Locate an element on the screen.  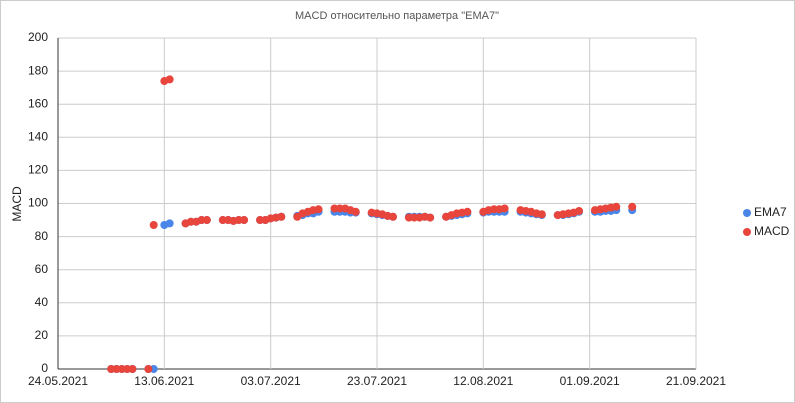
x-tick-label: 12.08.2021 is located at coordinates (483, 381).